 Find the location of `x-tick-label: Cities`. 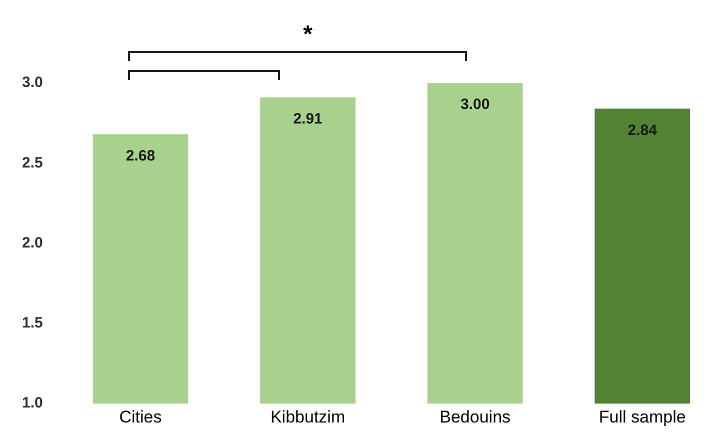

x-tick-label: Cities is located at coordinates (140, 416).